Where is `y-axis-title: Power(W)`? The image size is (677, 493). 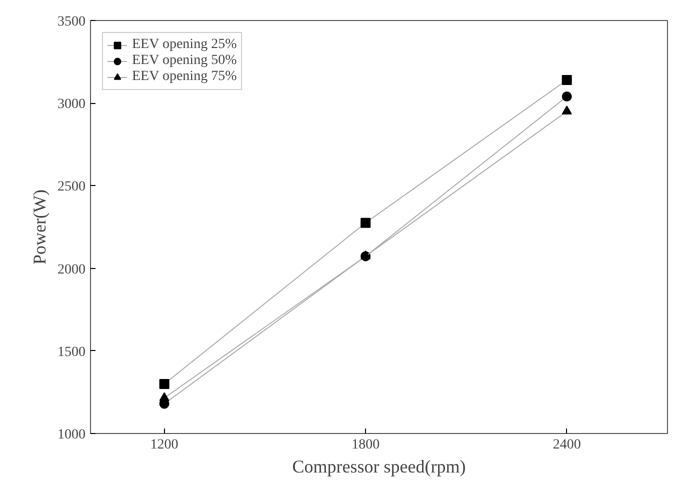 y-axis-title: Power(W) is located at coordinates (40, 227).